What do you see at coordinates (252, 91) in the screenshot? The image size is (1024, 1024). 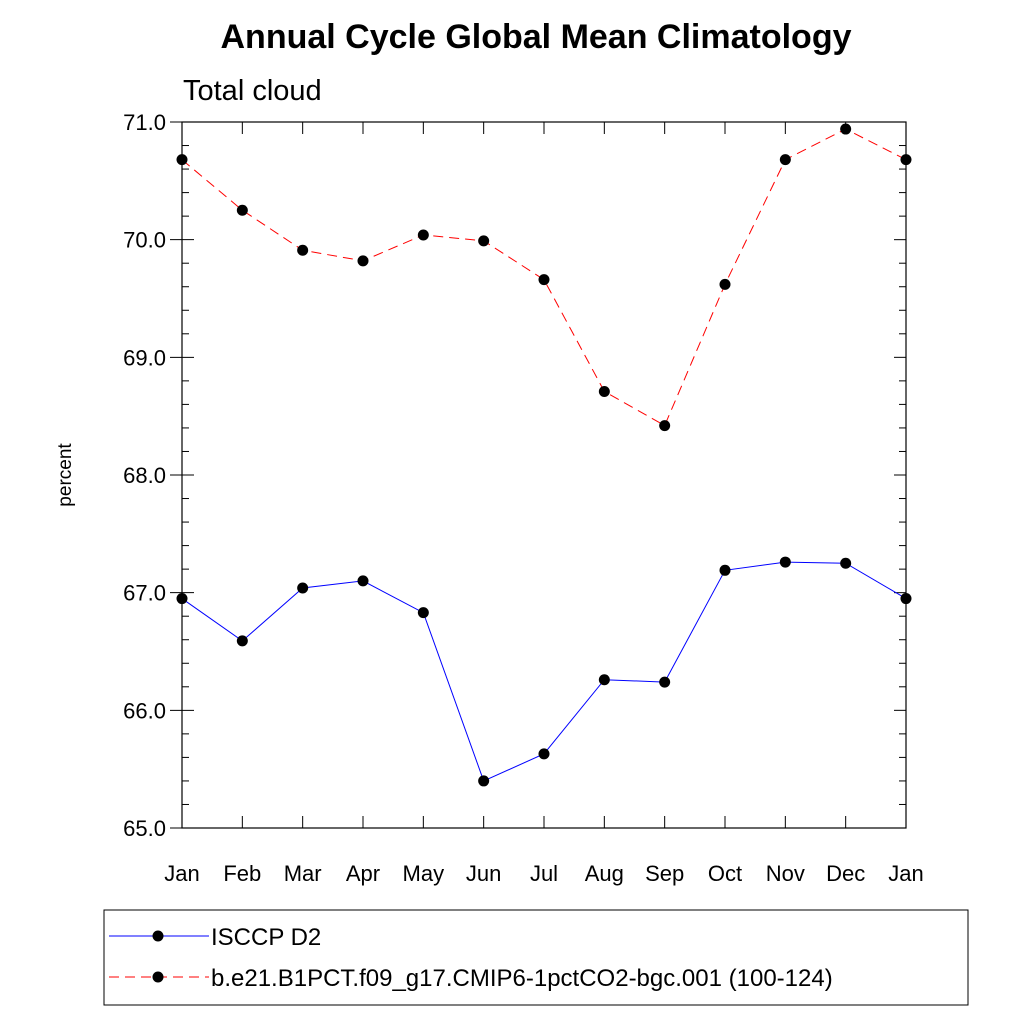 I see `chart-subtitle: Total cloud` at bounding box center [252, 91].